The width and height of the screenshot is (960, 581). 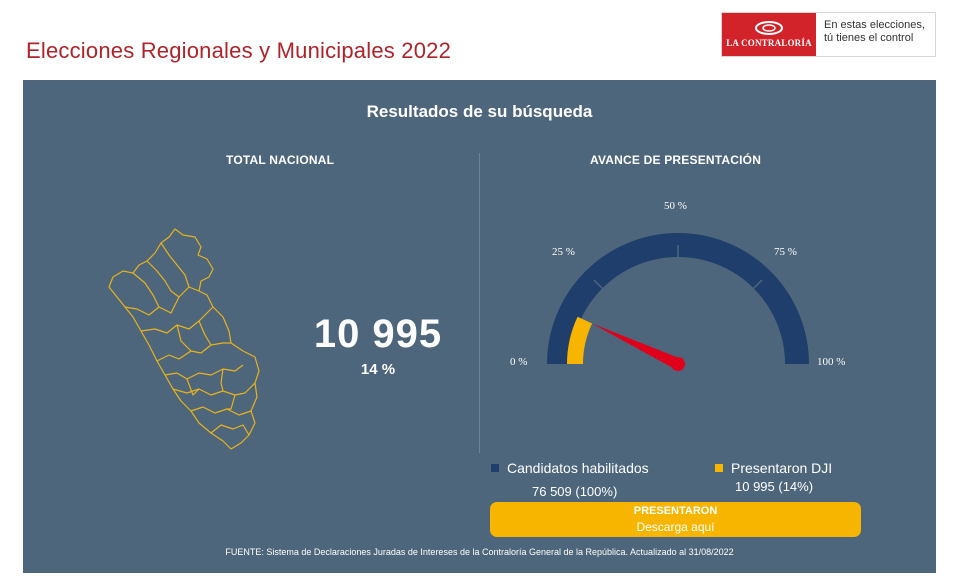 I want to click on avance-title: AVANCE DE PRESENTACIÓN, so click(x=676, y=160).